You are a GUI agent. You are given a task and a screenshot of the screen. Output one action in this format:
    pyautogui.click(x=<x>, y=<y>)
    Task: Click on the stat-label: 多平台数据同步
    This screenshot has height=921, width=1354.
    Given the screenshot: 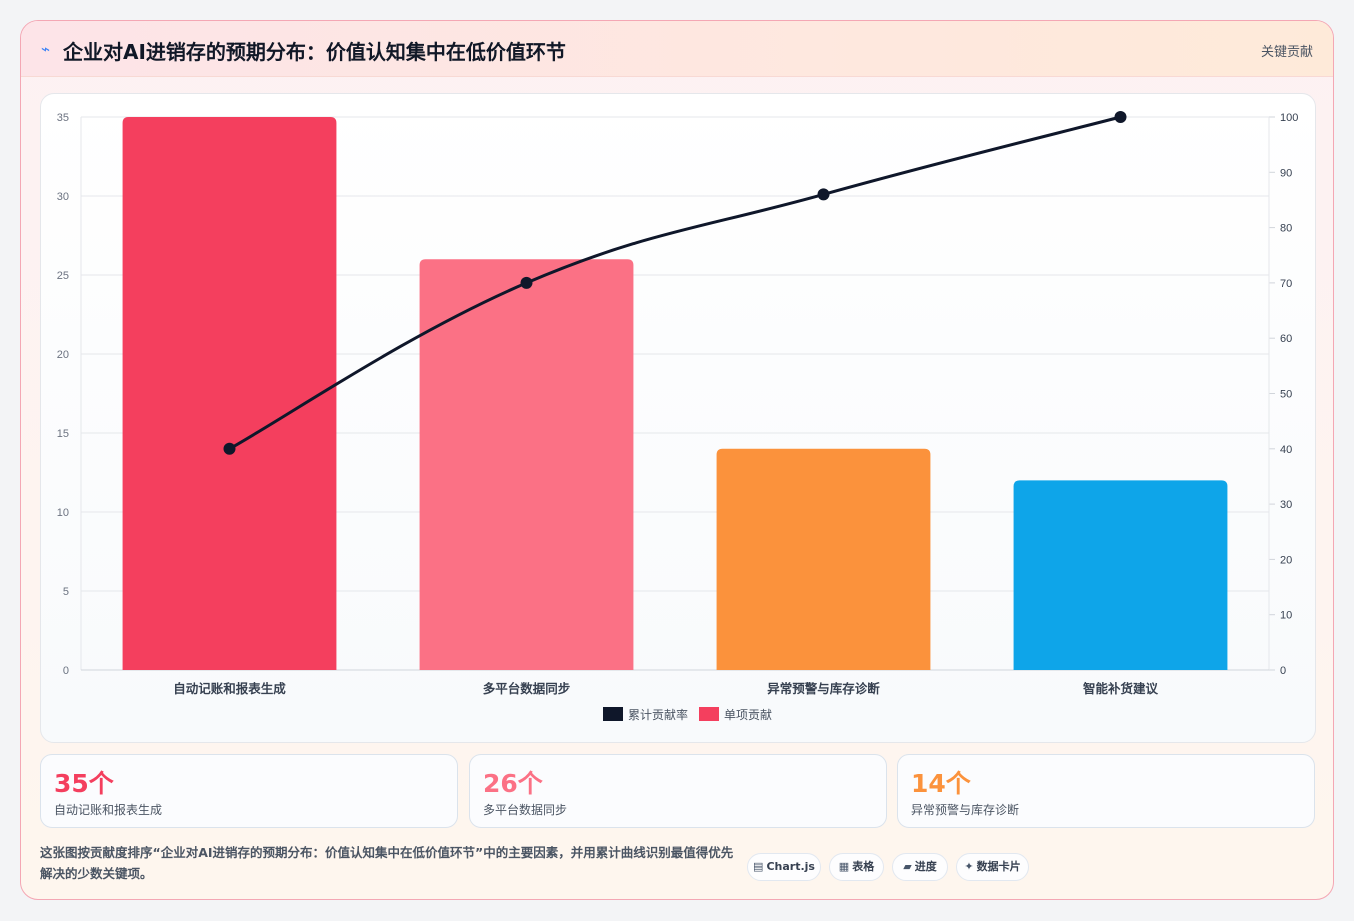 What is the action you would take?
    pyautogui.click(x=525, y=810)
    